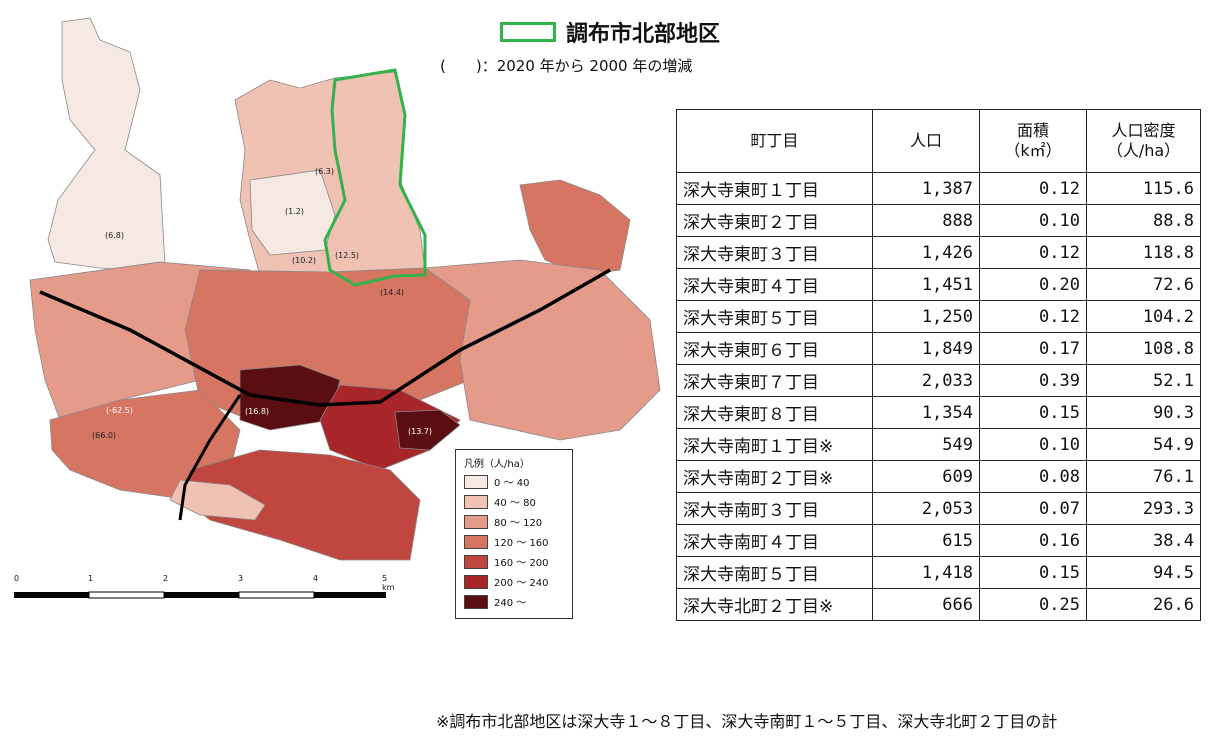  Describe the element at coordinates (1143, 220) in the screenshot. I see `density-cell: 88.8` at that location.